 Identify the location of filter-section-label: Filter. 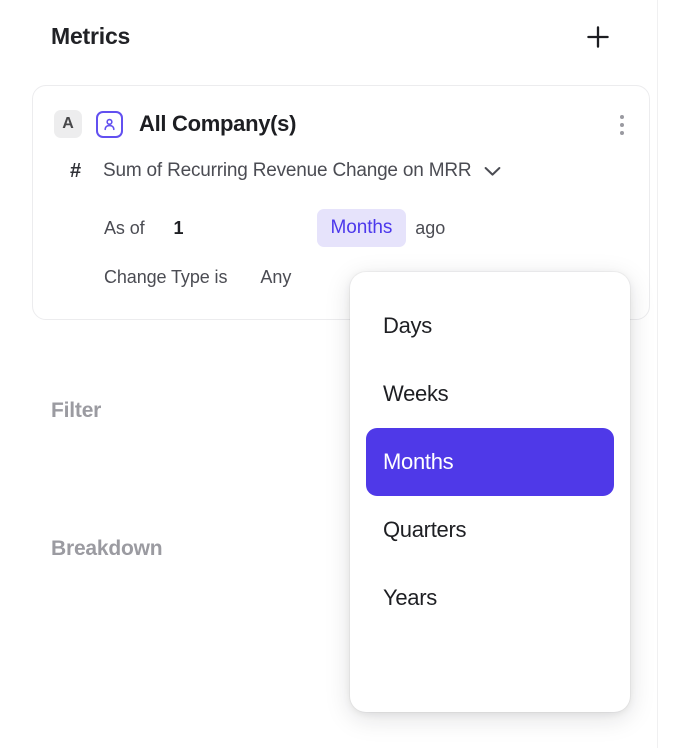
(76, 410).